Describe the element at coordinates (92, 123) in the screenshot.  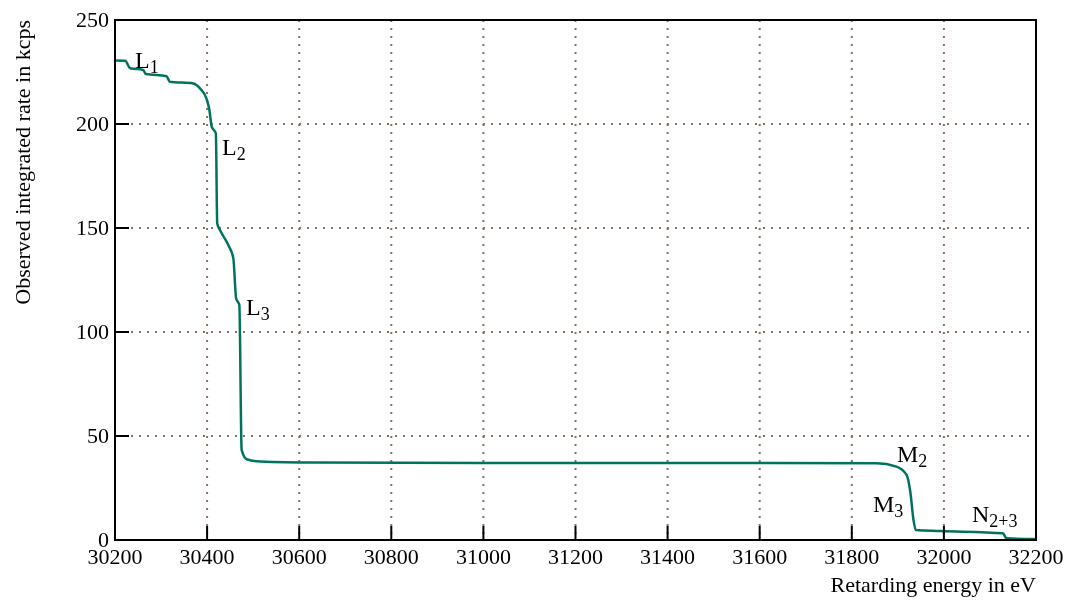
I see `y-tick-label: 200` at that location.